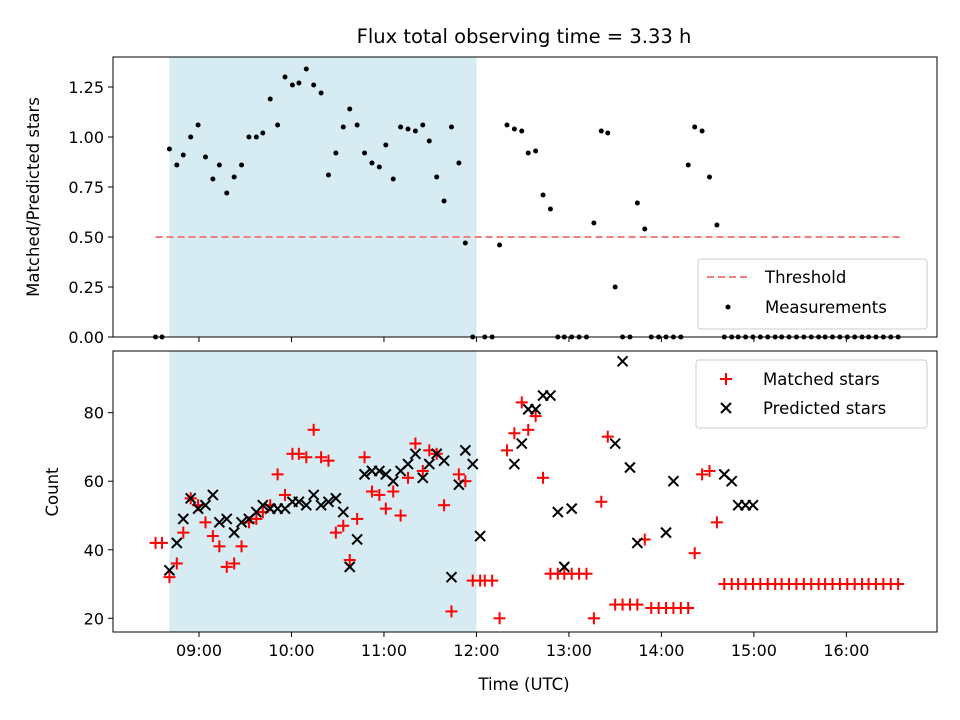  I want to click on legend-matched-label: Matched stars, so click(821, 379).